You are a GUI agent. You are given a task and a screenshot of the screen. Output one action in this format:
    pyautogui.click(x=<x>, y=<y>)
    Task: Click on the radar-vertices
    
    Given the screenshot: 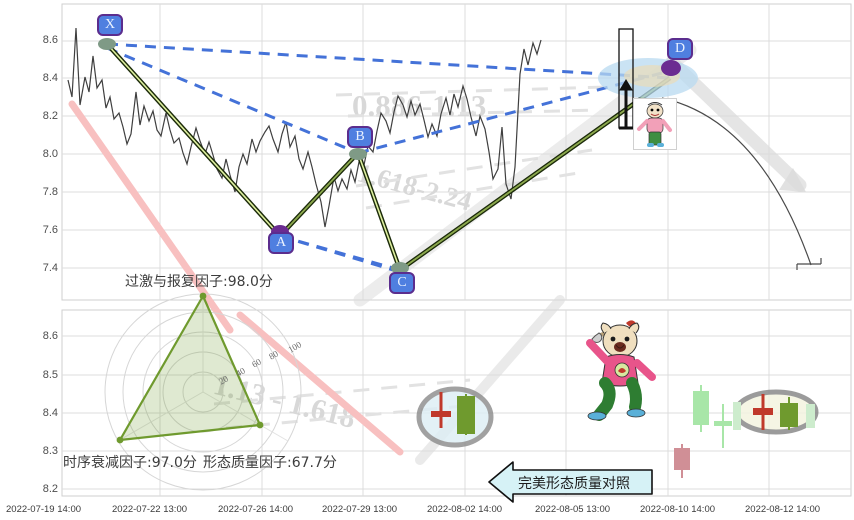 What is the action you would take?
    pyautogui.click(x=190, y=368)
    